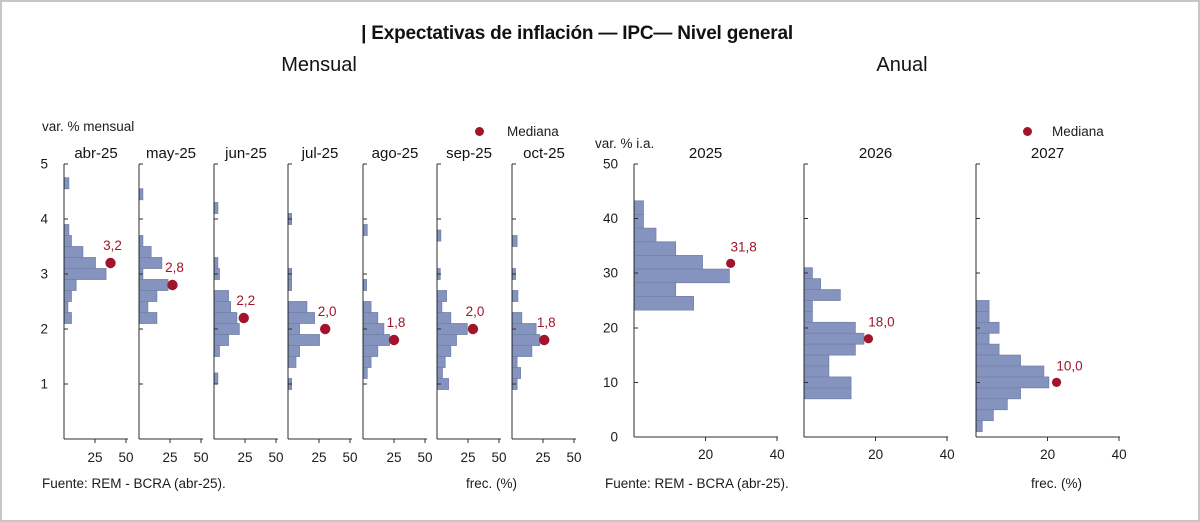  I want to click on panel-sep-25: 25 50 sep-25 2,0, so click(471, 305).